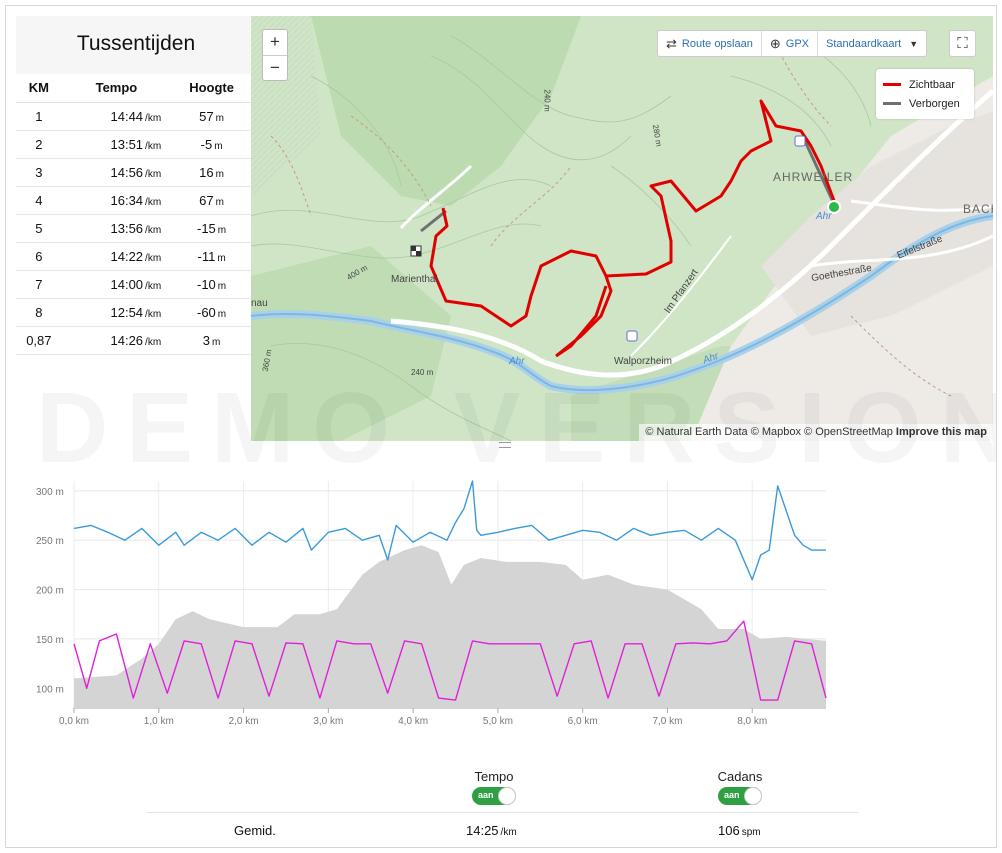  I want to click on split-hoogte: -11 m, so click(211, 256).